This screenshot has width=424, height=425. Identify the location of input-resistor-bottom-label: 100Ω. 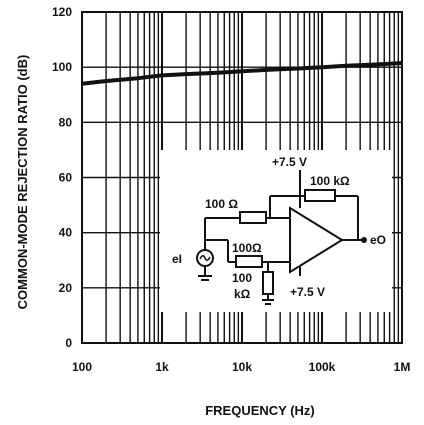
(247, 248).